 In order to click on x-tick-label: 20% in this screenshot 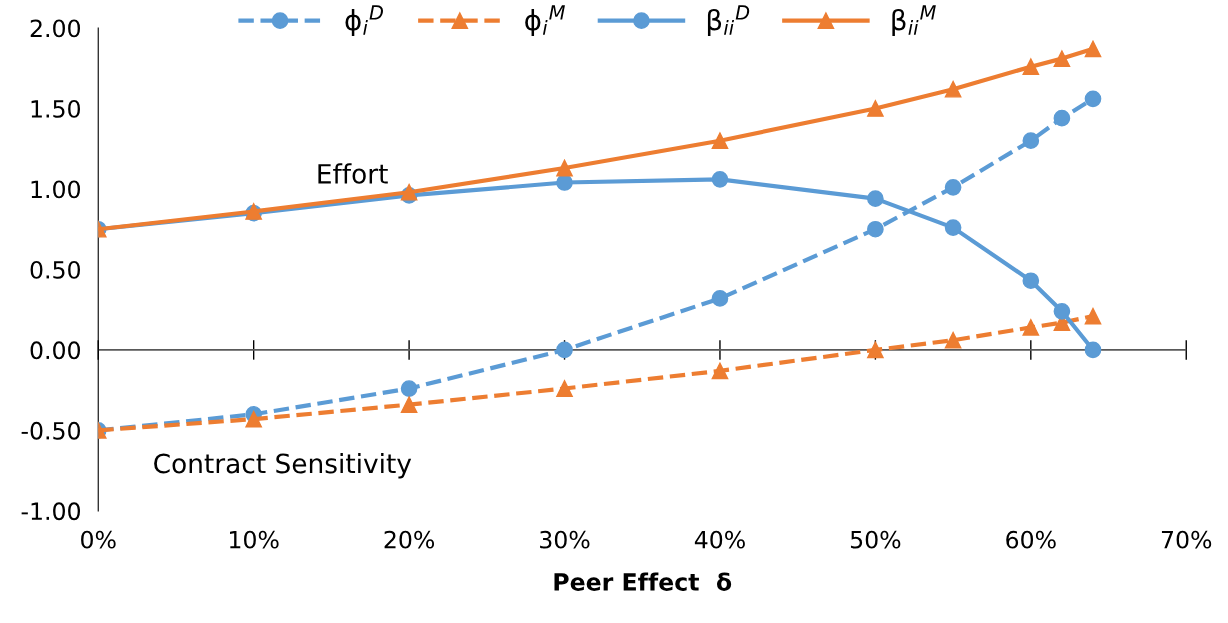, I will do `click(409, 539)`.